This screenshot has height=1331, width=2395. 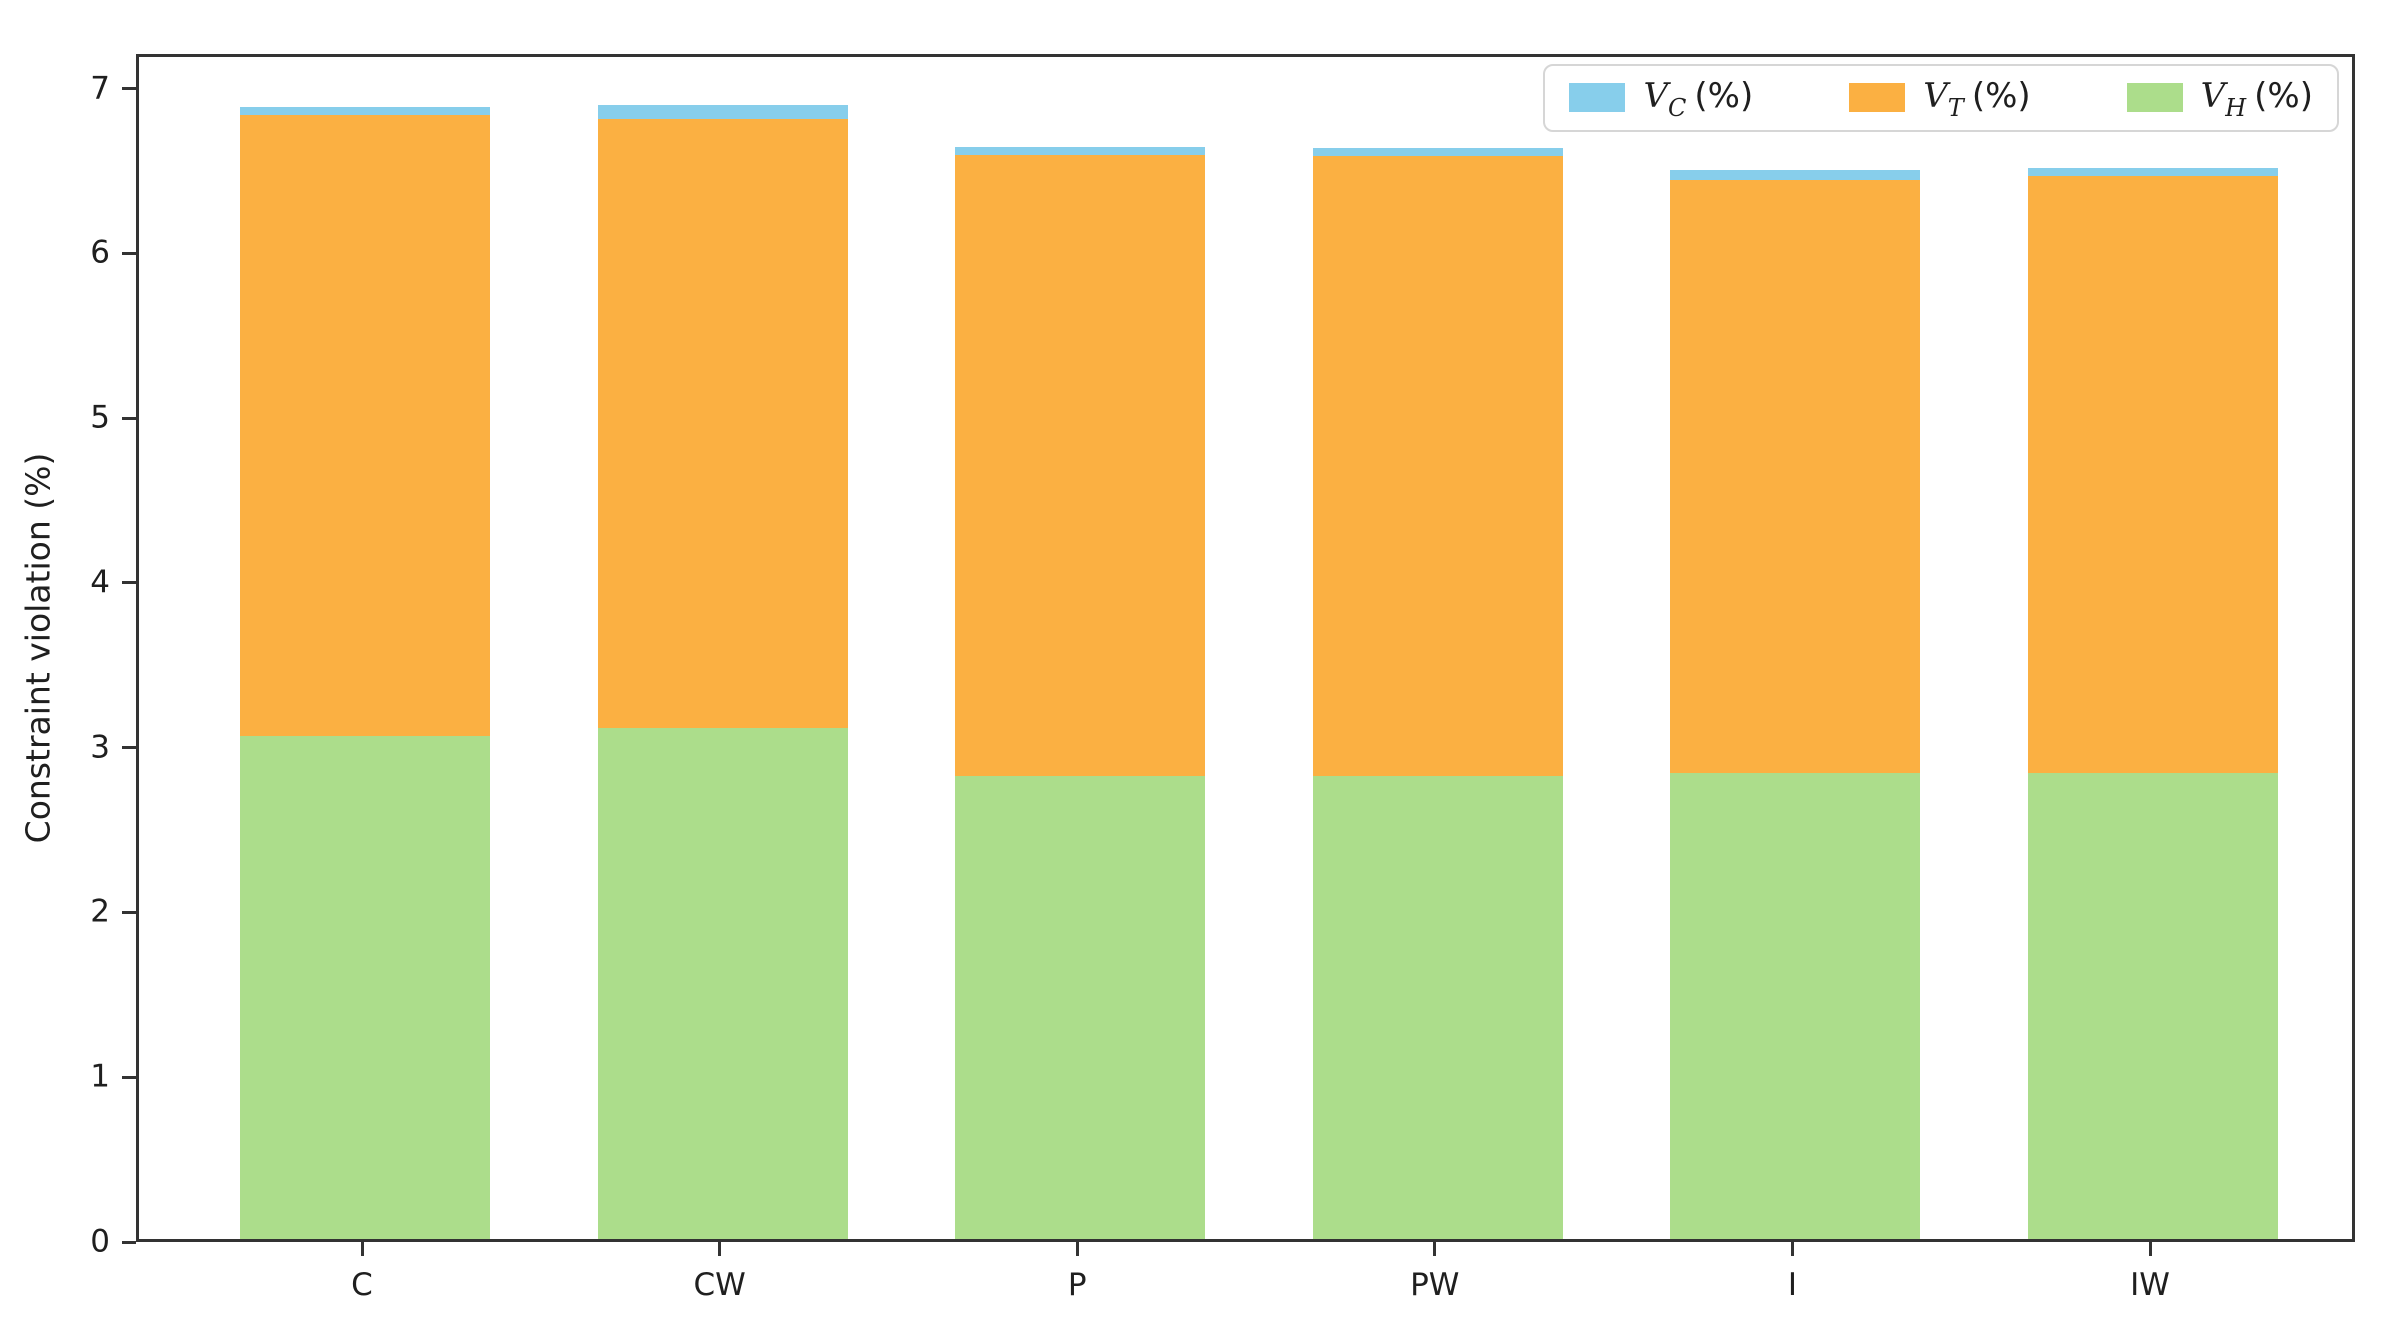 I want to click on x-tick-mark-i, so click(x=1792, y=1249).